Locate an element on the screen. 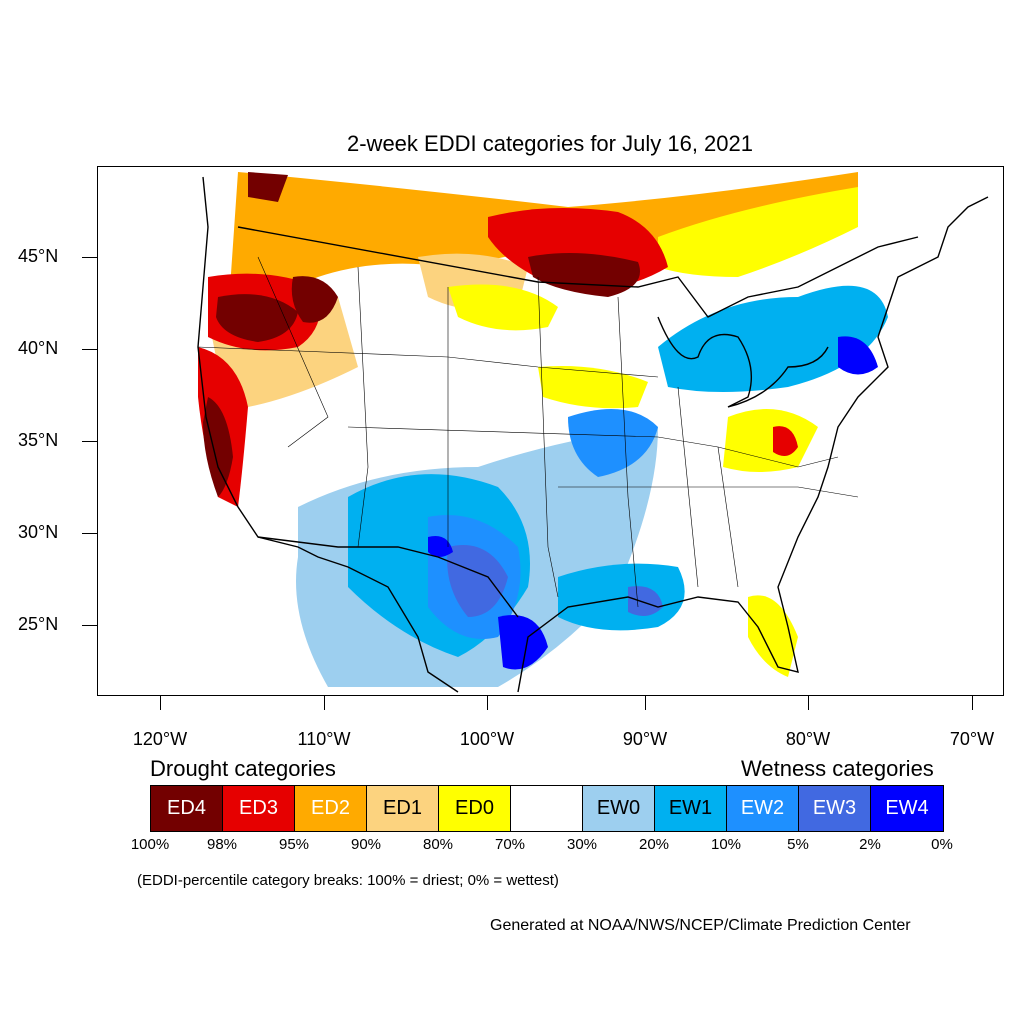 The image size is (1024, 1024). legend-box-normal is located at coordinates (547, 808).